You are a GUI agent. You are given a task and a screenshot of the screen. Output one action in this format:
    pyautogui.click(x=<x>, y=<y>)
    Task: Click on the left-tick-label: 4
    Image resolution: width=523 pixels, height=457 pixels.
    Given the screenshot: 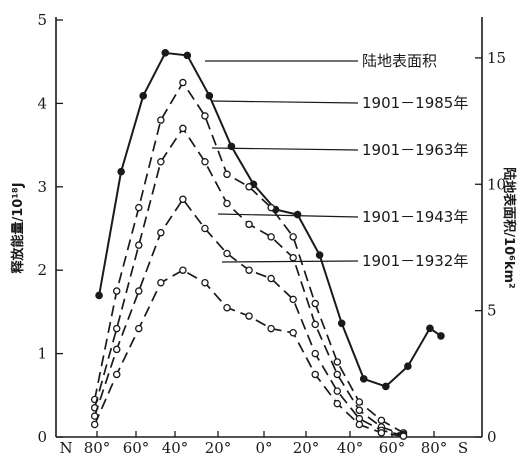 What is the action you would take?
    pyautogui.click(x=42, y=103)
    